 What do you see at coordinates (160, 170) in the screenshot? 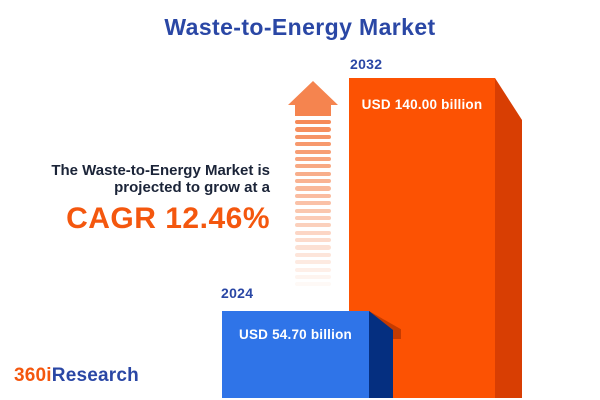
I see `description-line-1: The Waste-to-Energy Market is` at bounding box center [160, 170].